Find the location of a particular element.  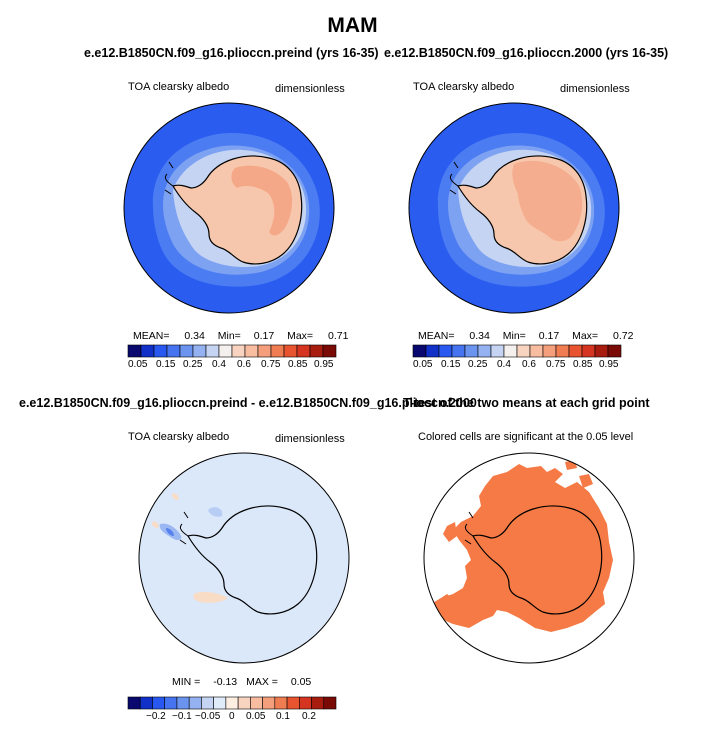

panel2-min-value: 0.17 is located at coordinates (549, 336).